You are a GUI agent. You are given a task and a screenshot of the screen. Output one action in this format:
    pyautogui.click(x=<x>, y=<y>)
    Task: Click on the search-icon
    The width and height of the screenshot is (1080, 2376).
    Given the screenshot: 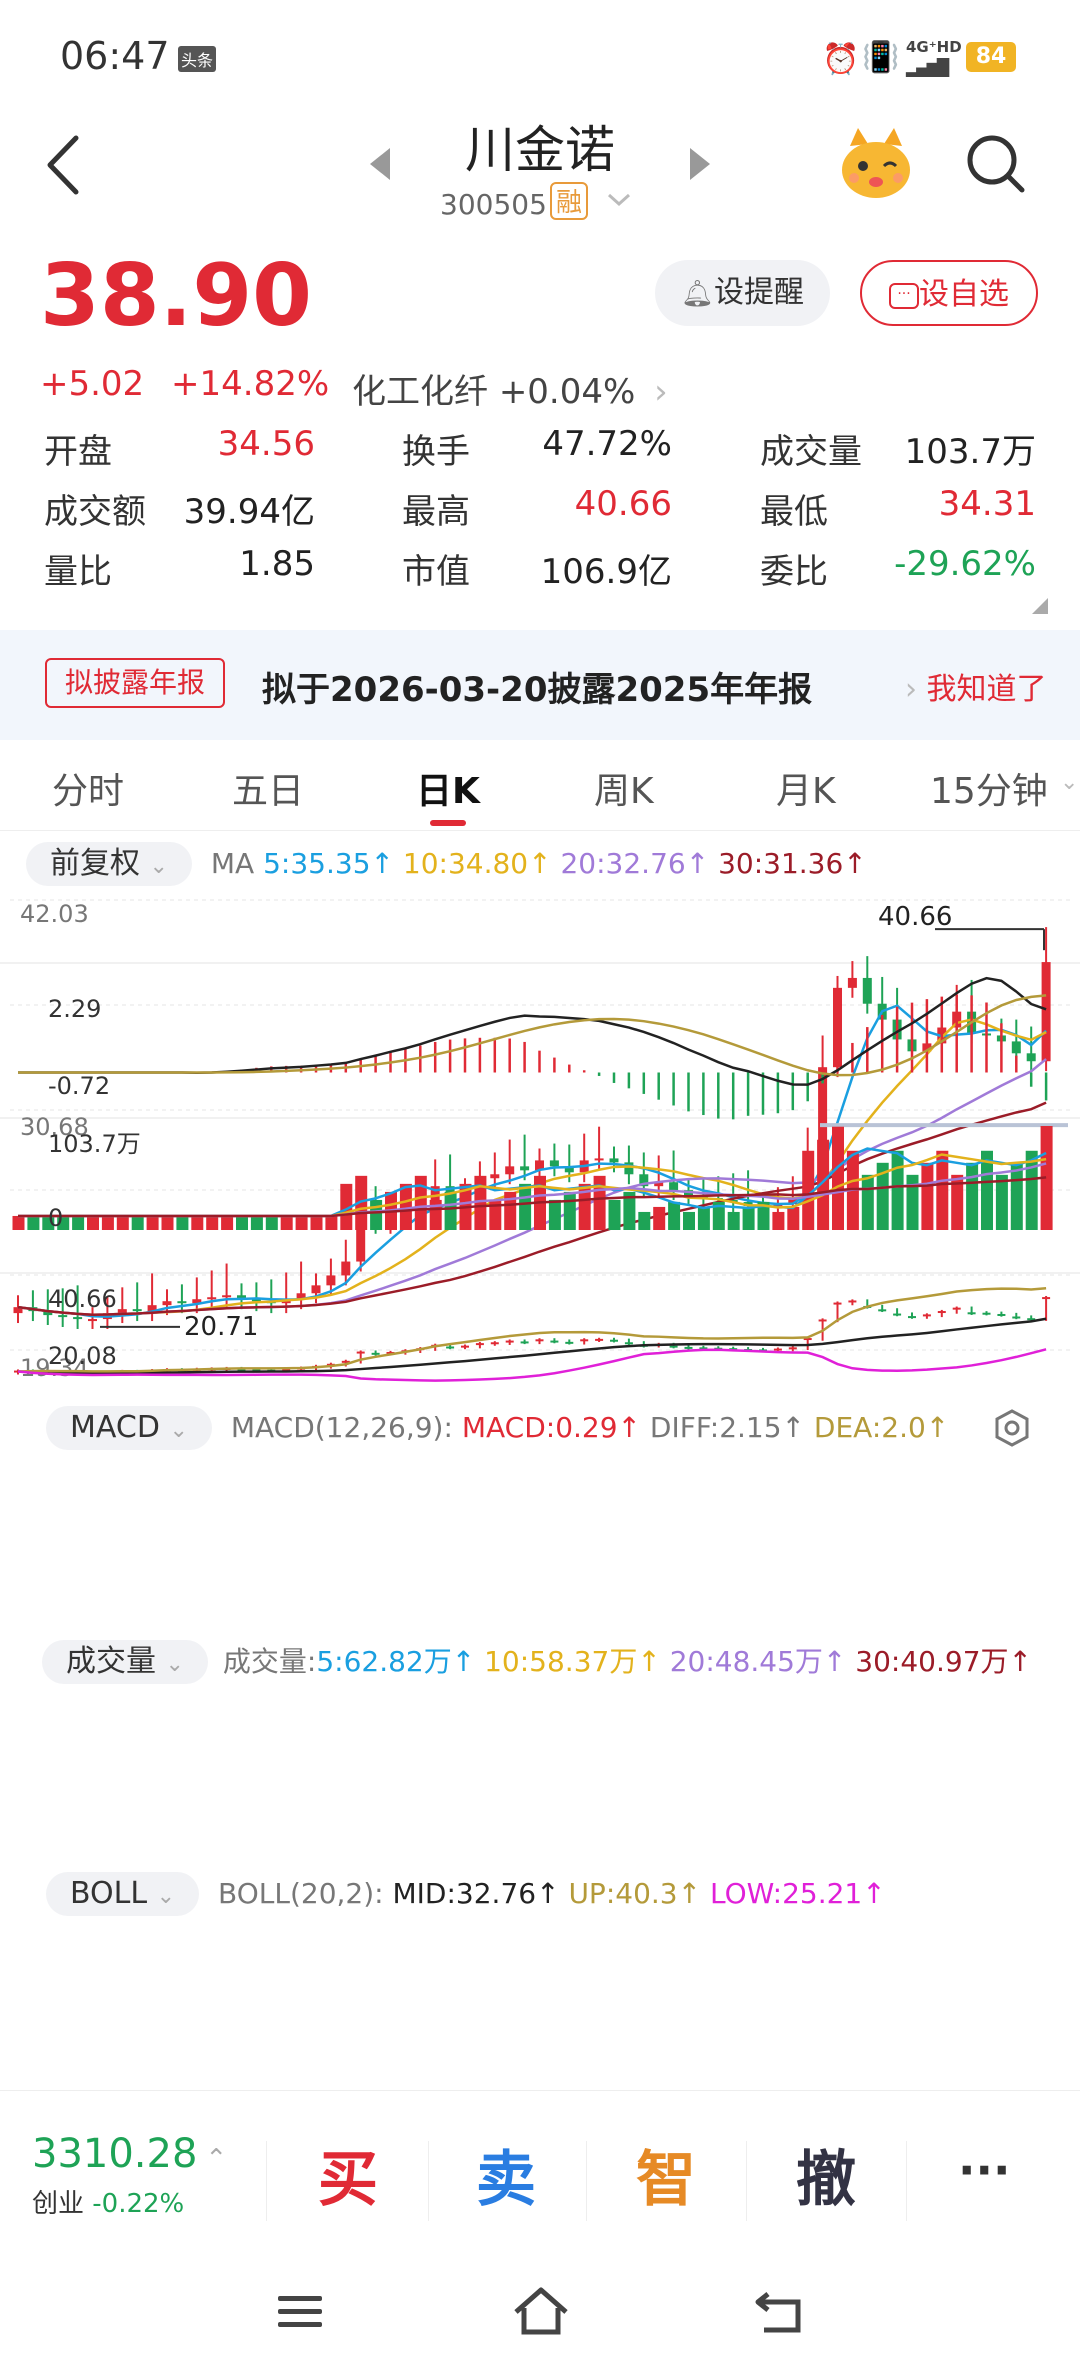 What is the action you would take?
    pyautogui.click(x=996, y=164)
    